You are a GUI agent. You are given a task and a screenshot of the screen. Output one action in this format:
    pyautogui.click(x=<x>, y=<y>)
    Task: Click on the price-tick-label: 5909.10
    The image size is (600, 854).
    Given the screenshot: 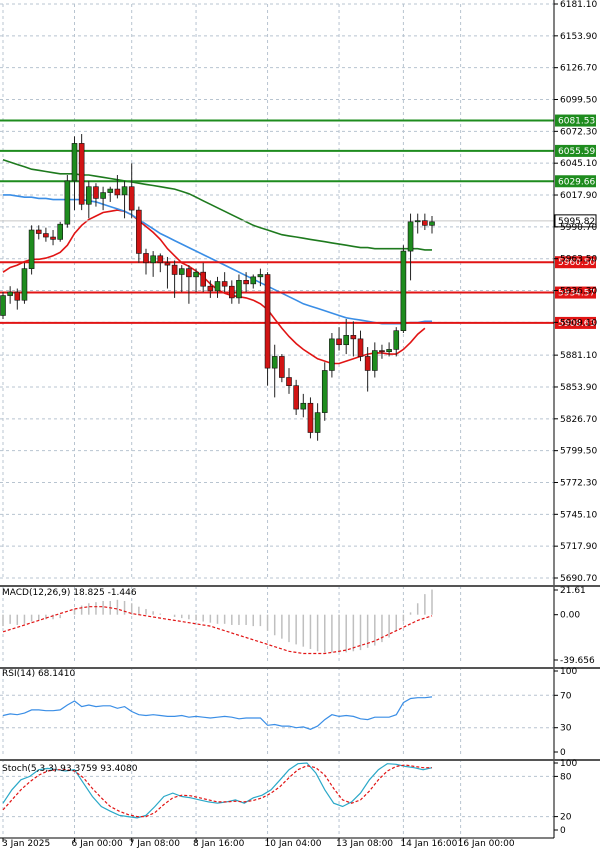 What is the action you would take?
    pyautogui.click(x=578, y=323)
    